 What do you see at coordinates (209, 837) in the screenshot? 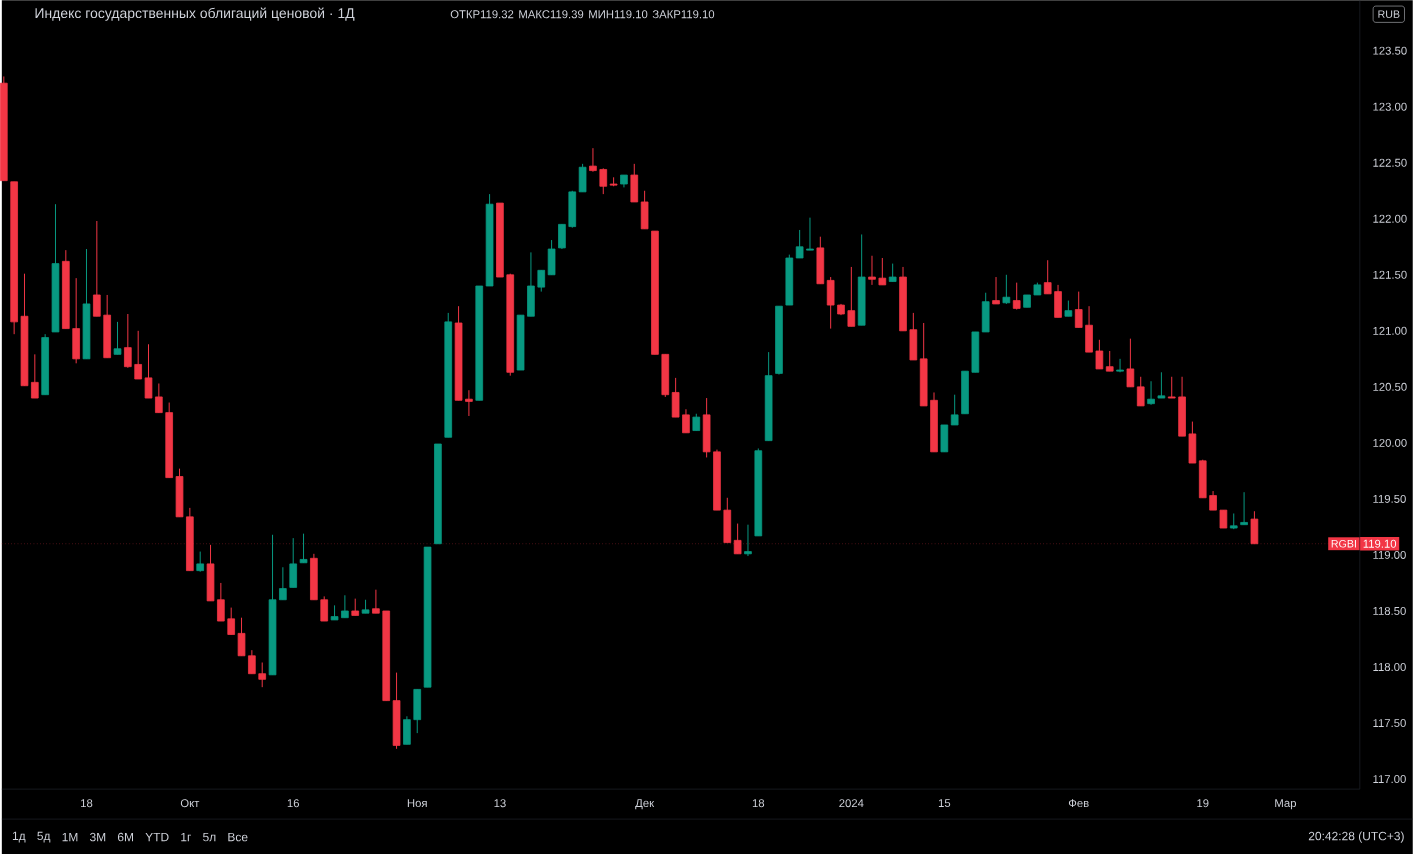
I see `text: 5л` at bounding box center [209, 837].